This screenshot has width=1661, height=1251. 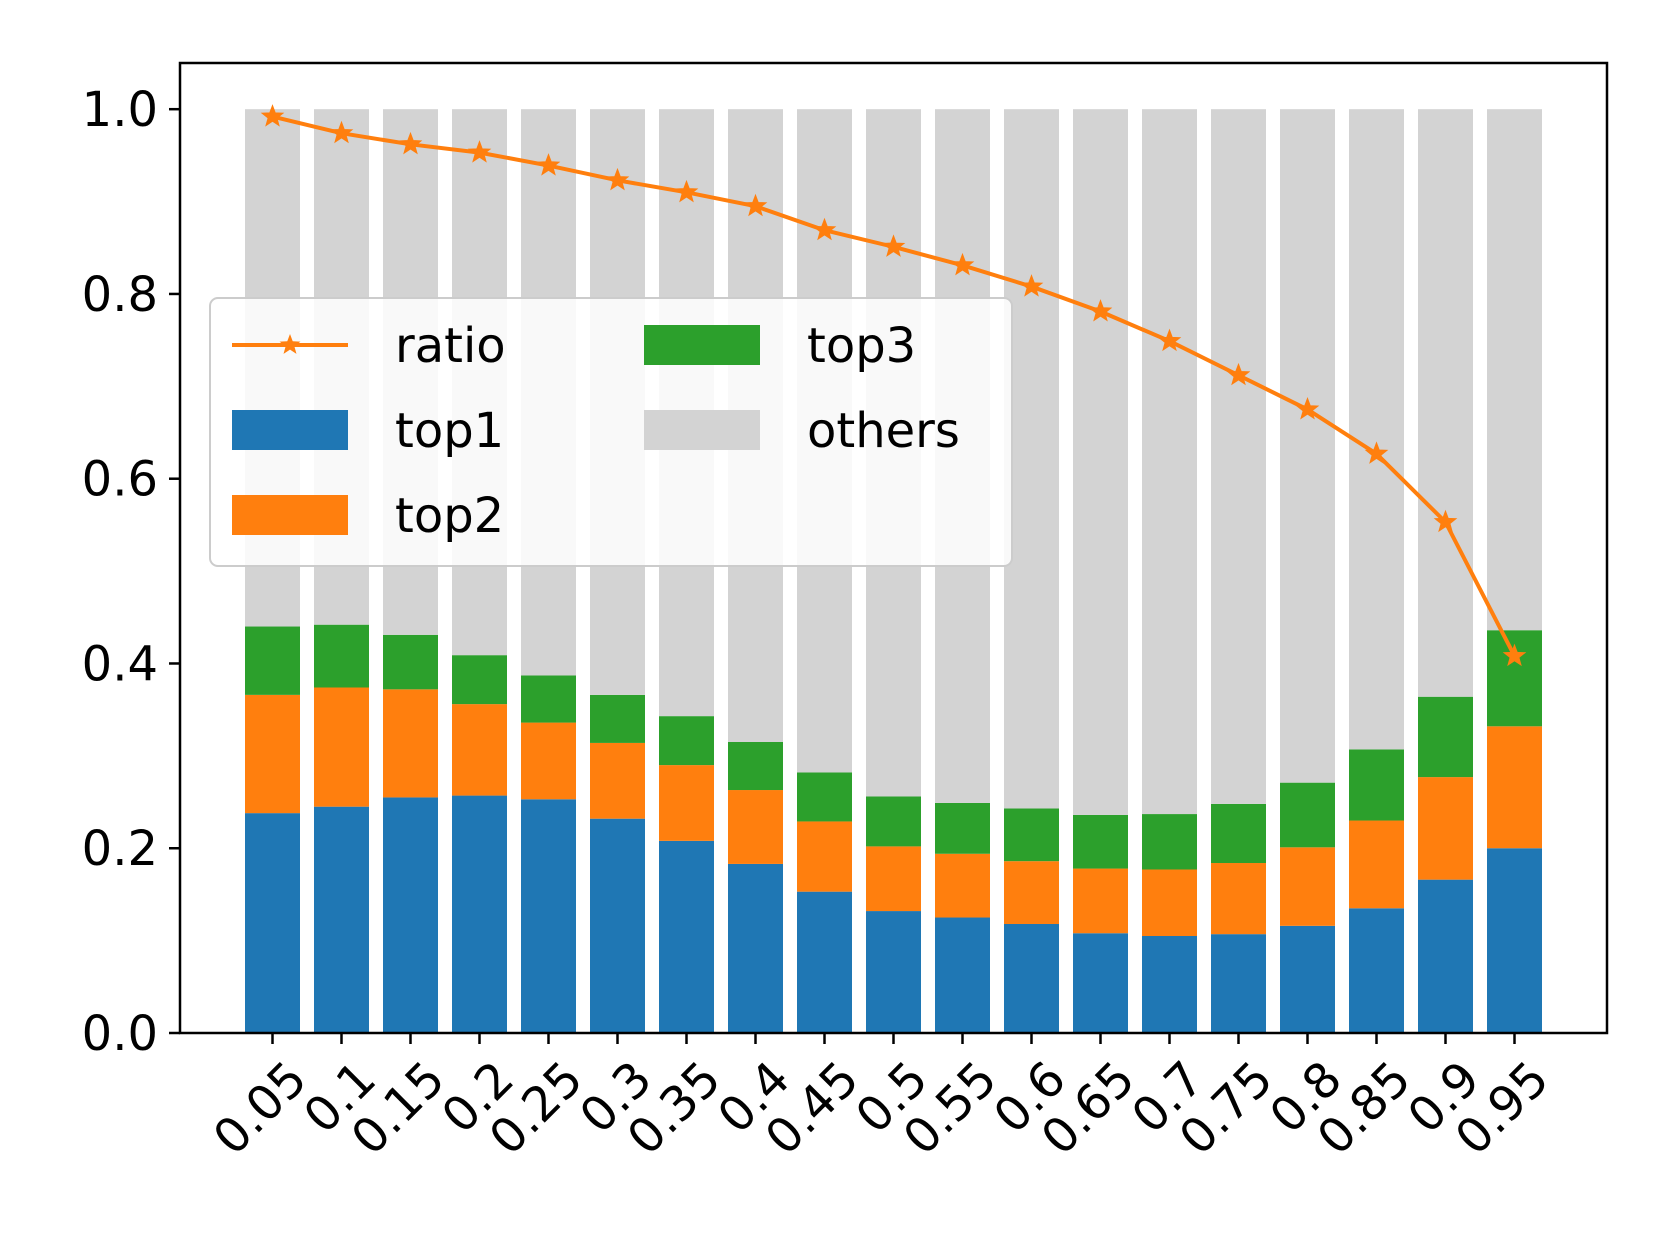 What do you see at coordinates (449, 516) in the screenshot?
I see `legend-label: top2` at bounding box center [449, 516].